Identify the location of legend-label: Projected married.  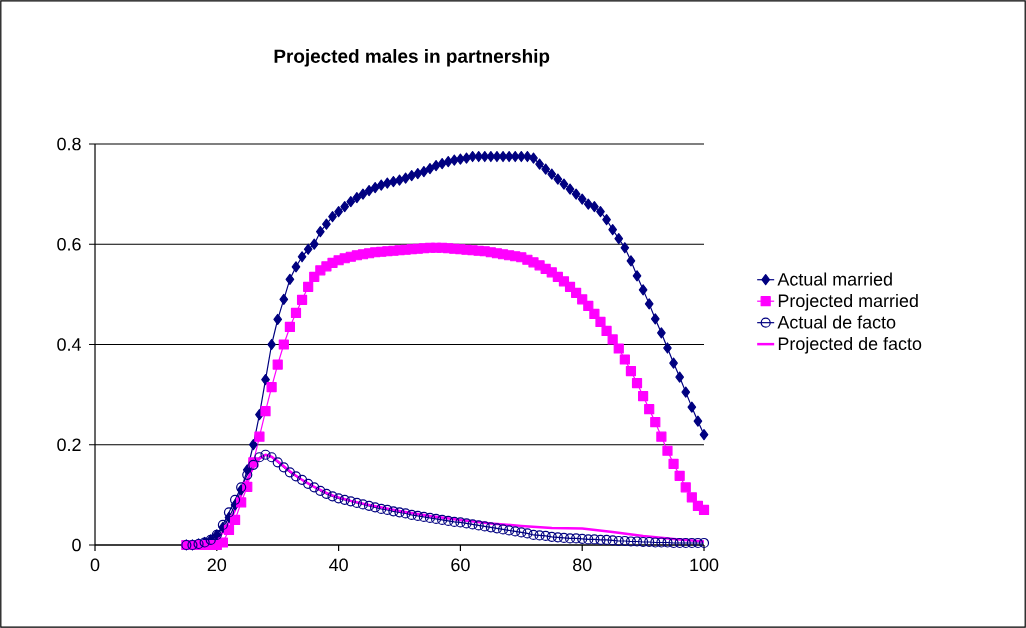
(848, 302).